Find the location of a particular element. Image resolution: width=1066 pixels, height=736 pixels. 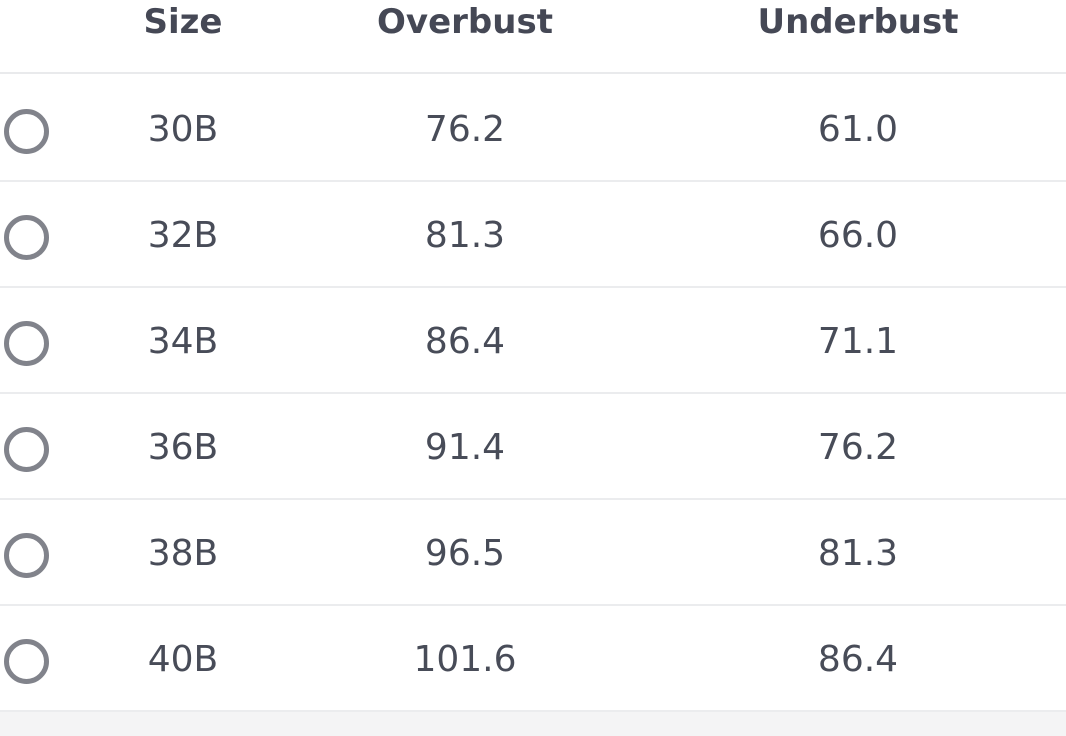

underbust-cell: 71.1 is located at coordinates (858, 341).